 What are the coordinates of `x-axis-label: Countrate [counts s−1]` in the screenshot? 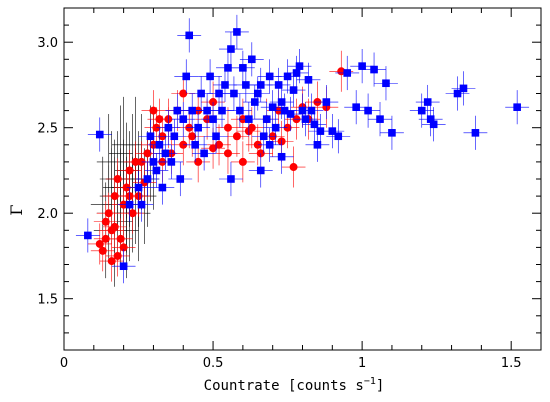 It's located at (294, 385).